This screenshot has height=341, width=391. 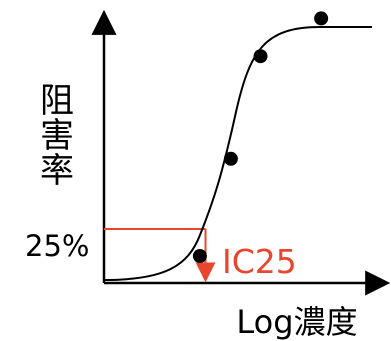 I want to click on y-axis-label-char: 率, so click(x=57, y=171).